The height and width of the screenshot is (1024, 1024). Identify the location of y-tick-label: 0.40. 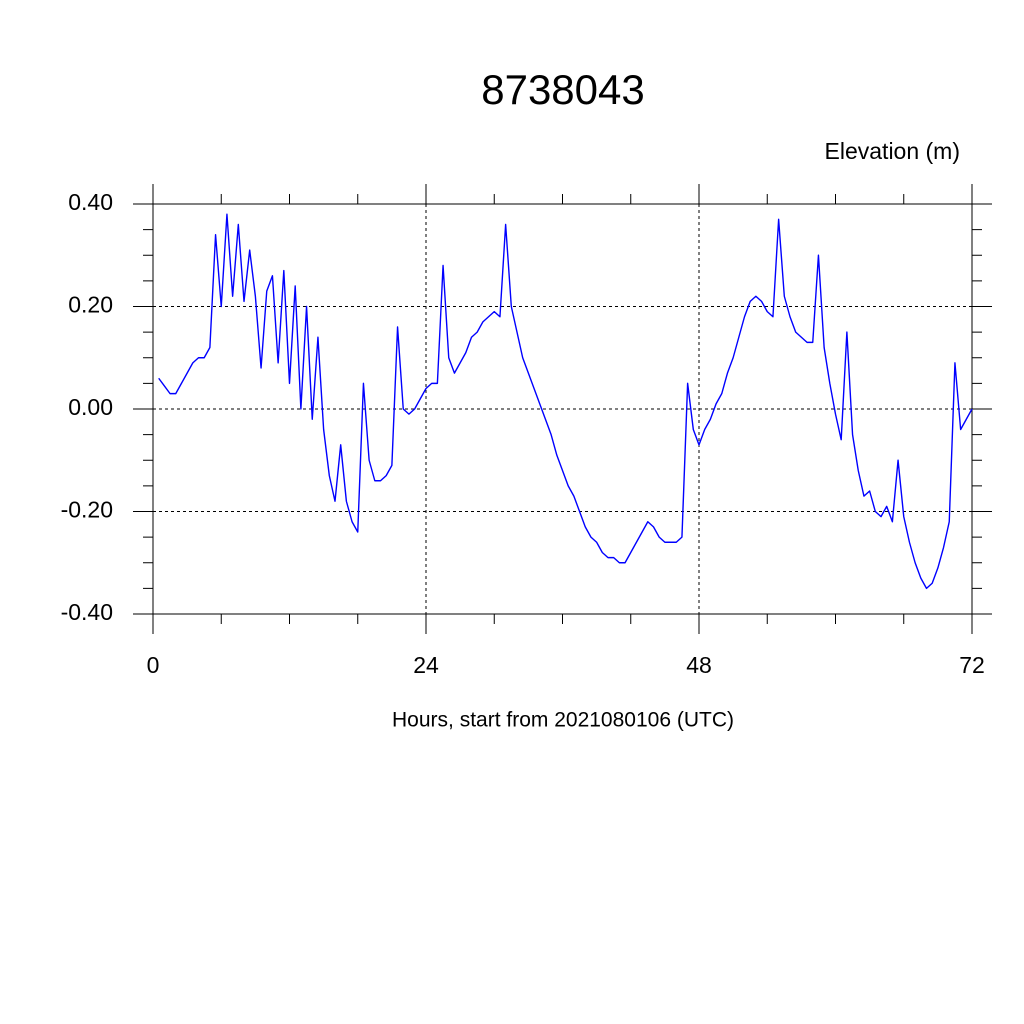
(90, 202).